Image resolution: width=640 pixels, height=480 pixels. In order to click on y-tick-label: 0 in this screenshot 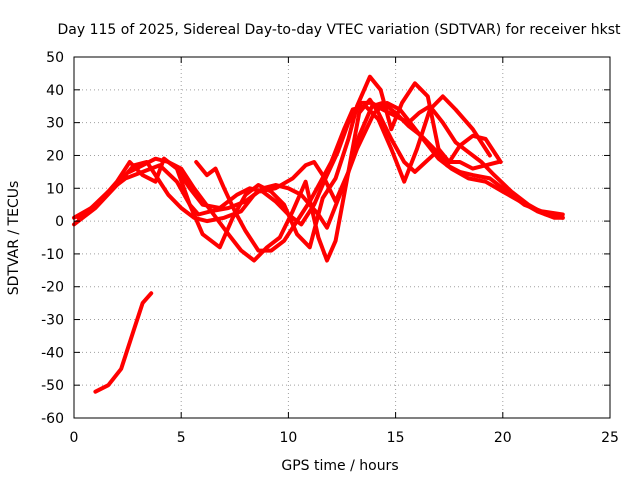, I will do `click(59, 222)`.